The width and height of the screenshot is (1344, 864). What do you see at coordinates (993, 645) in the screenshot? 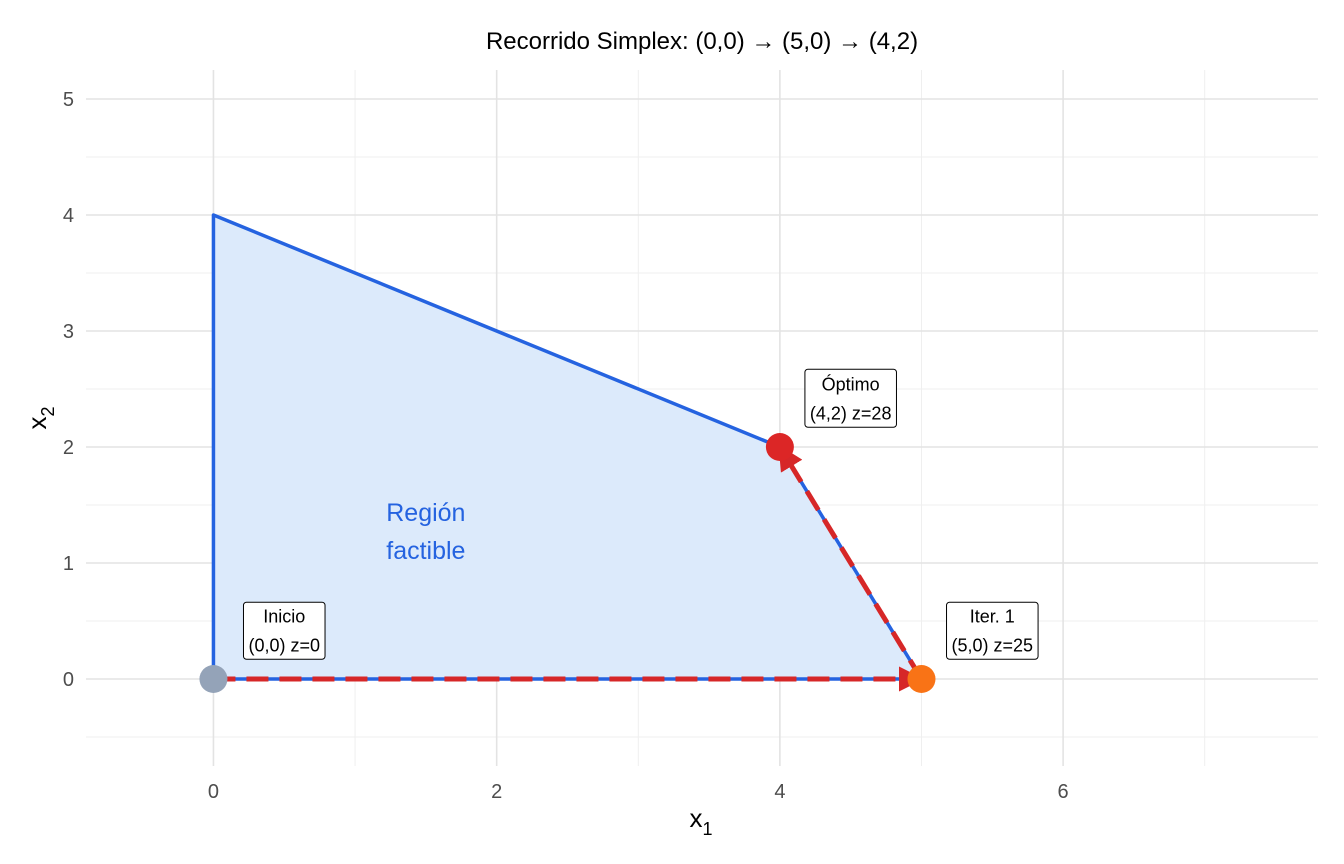
I see `annotation-line: (5,0) z=25` at bounding box center [993, 645].